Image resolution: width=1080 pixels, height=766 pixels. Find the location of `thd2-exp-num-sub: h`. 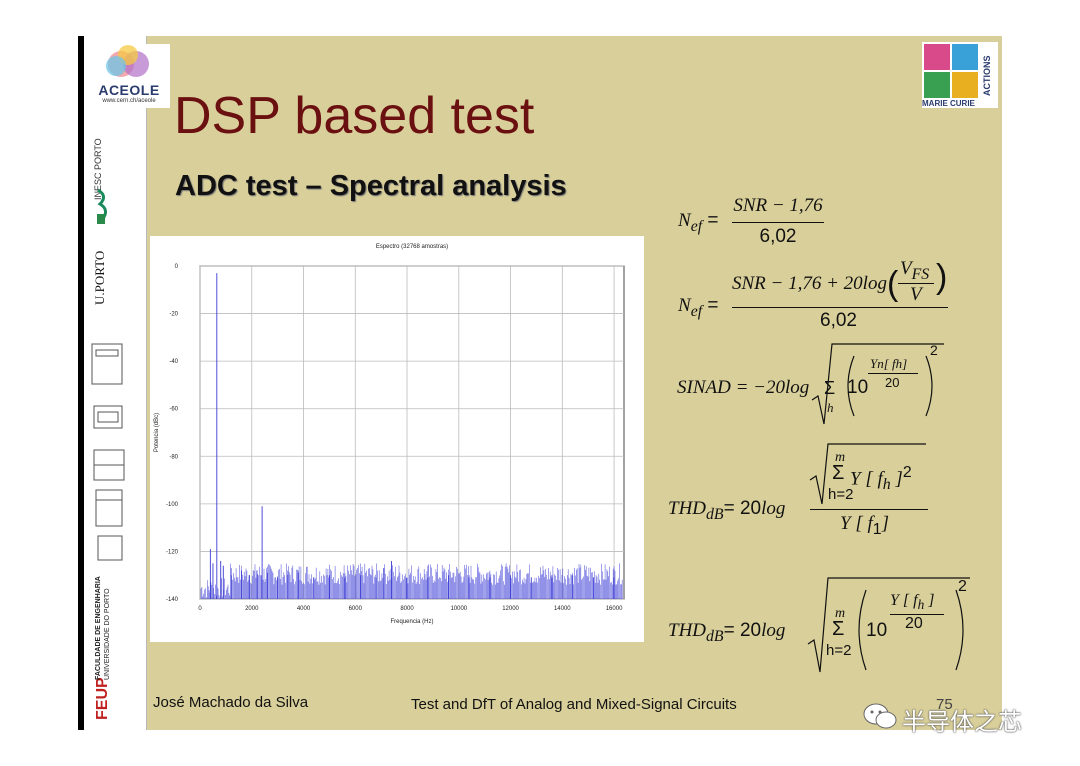

thd2-exp-num-sub: h is located at coordinates (921, 605).